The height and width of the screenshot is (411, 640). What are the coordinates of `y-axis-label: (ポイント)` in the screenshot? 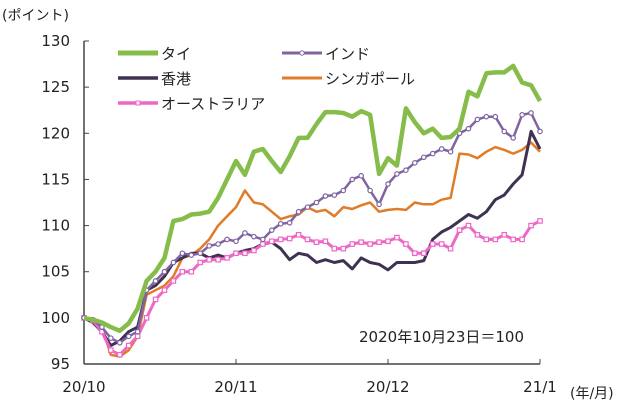 It's located at (35, 16).